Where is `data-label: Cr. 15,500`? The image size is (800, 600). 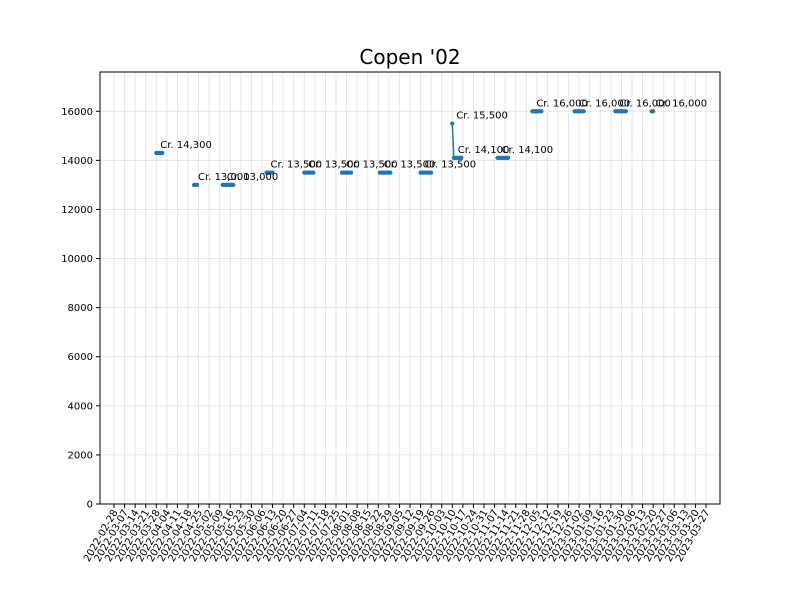 data-label: Cr. 15,500 is located at coordinates (482, 116).